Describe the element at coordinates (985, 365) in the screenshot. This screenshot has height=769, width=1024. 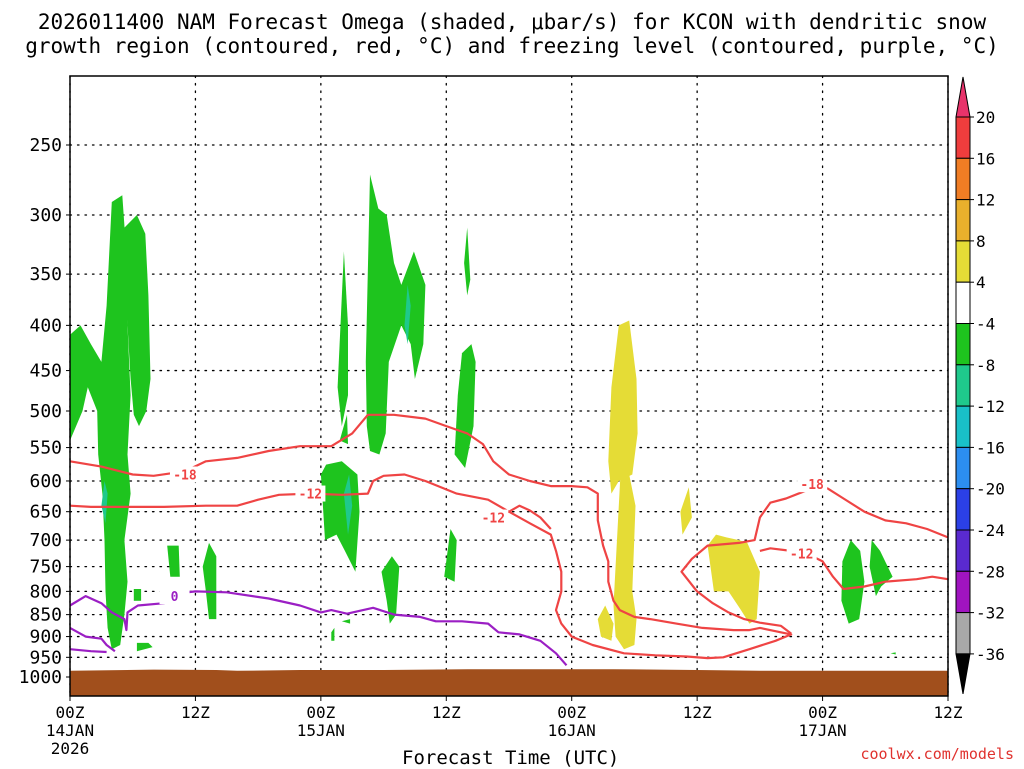
I see `colorbar-label-6: -8` at that location.